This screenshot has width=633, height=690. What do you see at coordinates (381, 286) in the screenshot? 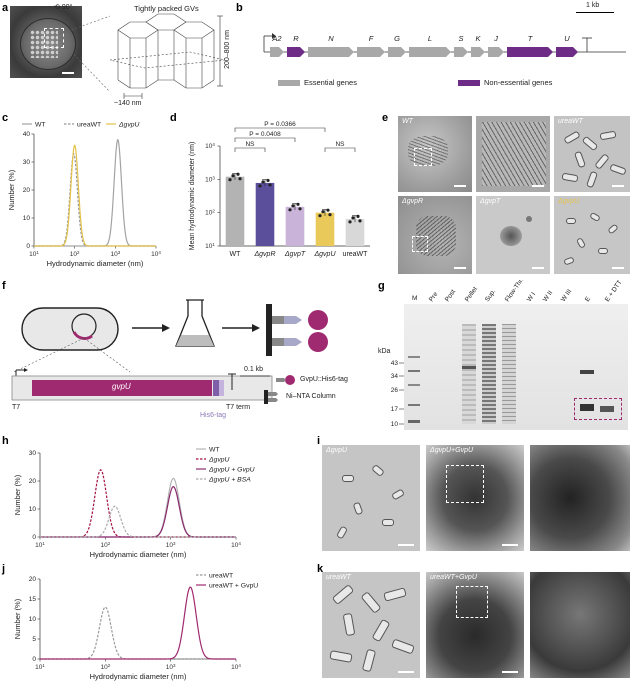
I see `panel-letter-g: g` at bounding box center [381, 286].